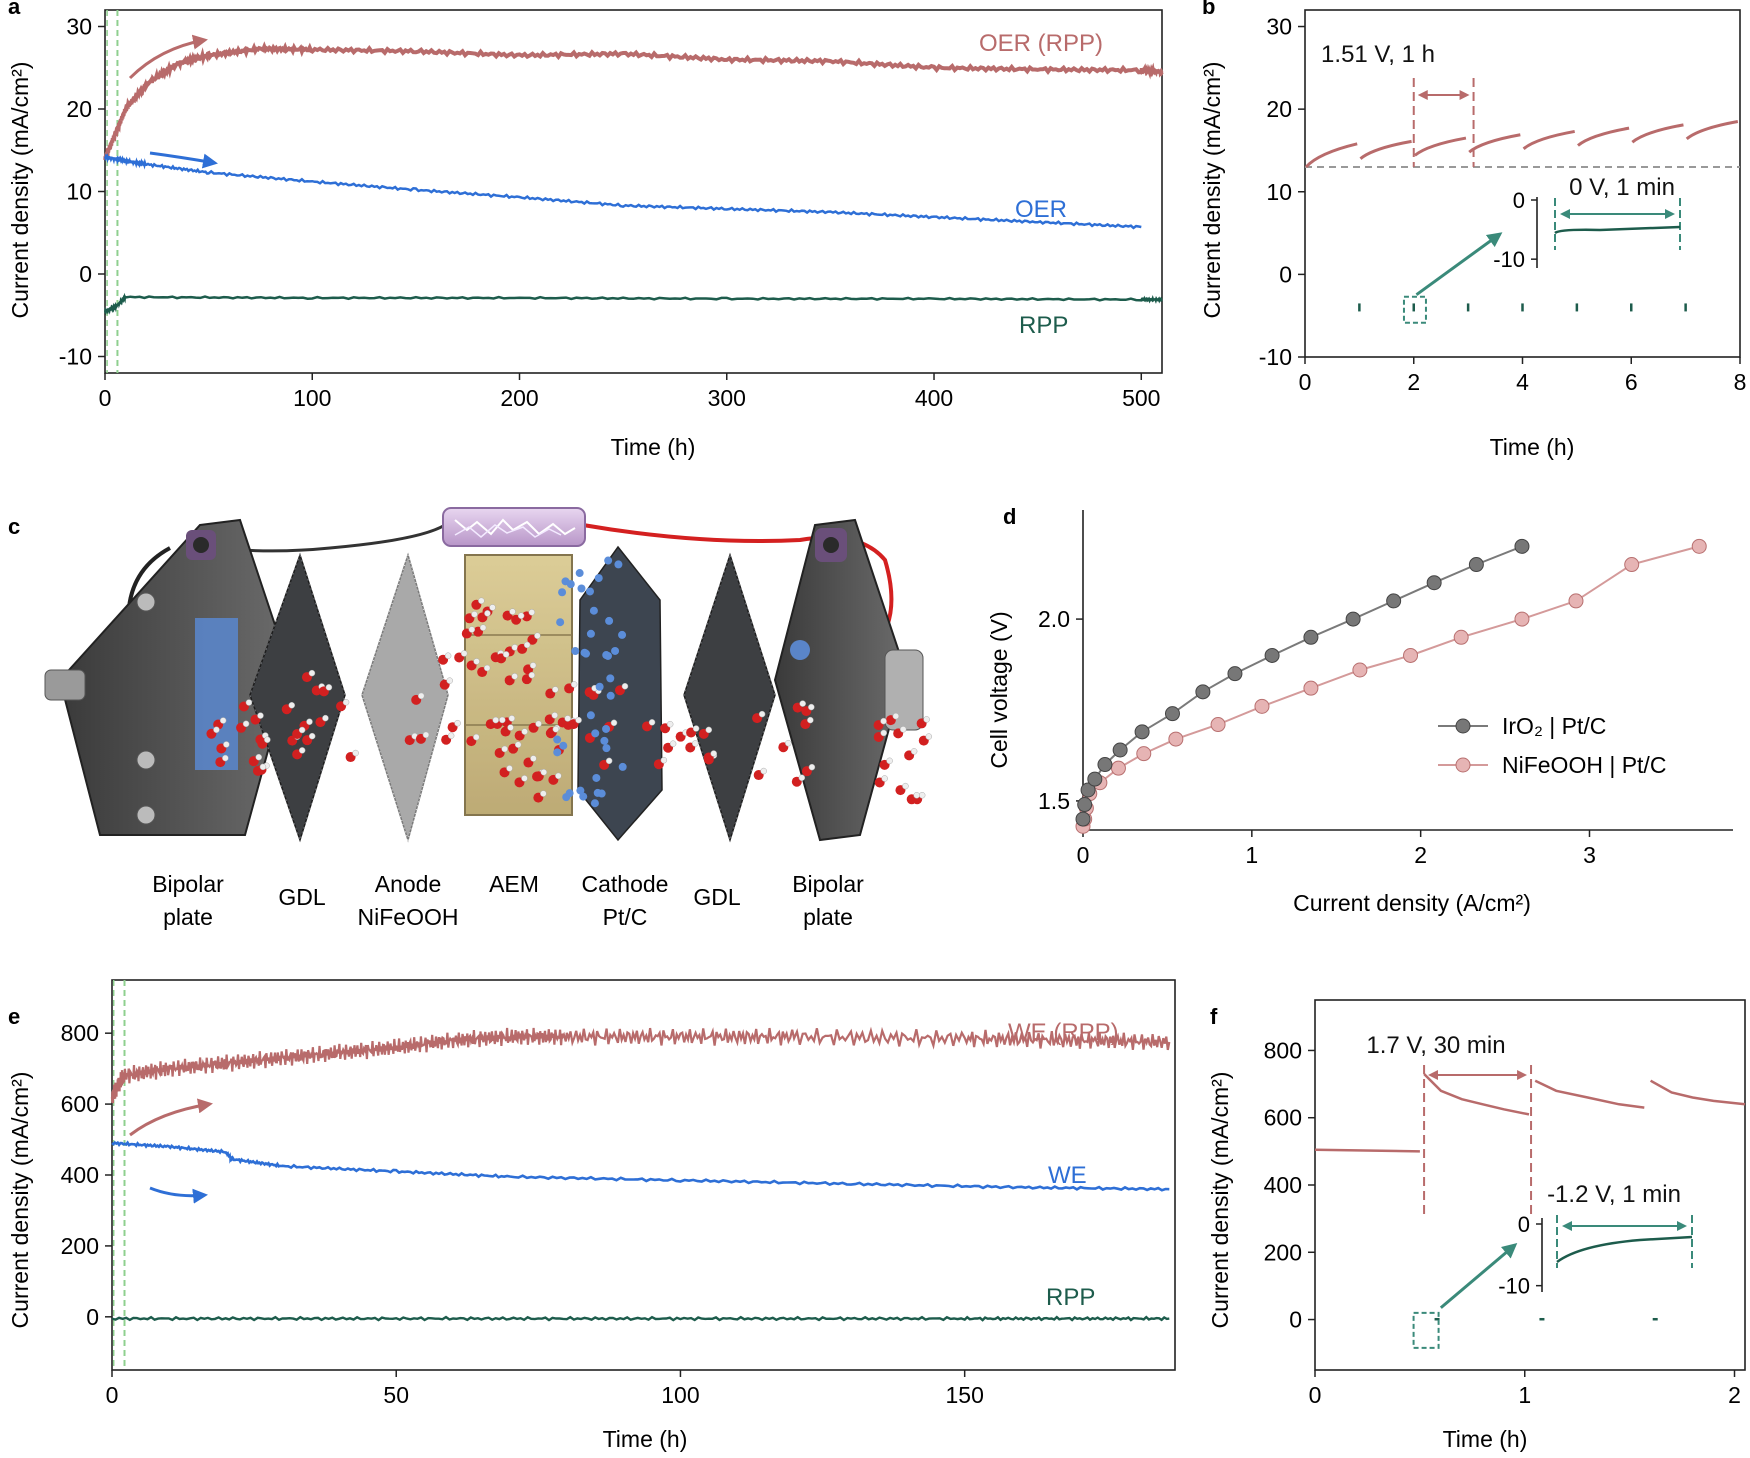 Image resolution: width=1750 pixels, height=1458 pixels. I want to click on panel-f-axes: 0 1 2 0 200 400 600 800, so click(1505, 1203).